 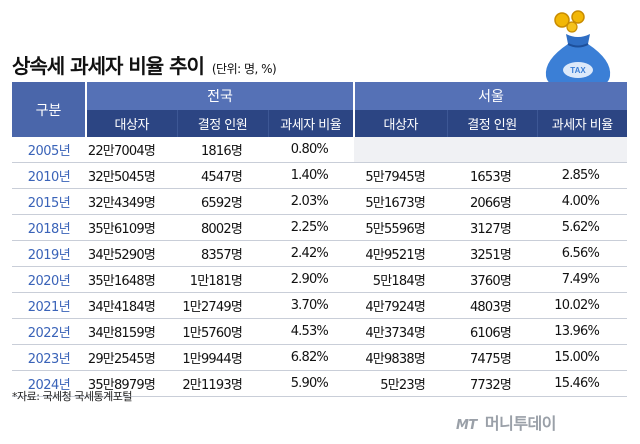 What do you see at coordinates (582, 383) in the screenshot?
I see `seoul-ratio-cell: 15.46%` at bounding box center [582, 383].